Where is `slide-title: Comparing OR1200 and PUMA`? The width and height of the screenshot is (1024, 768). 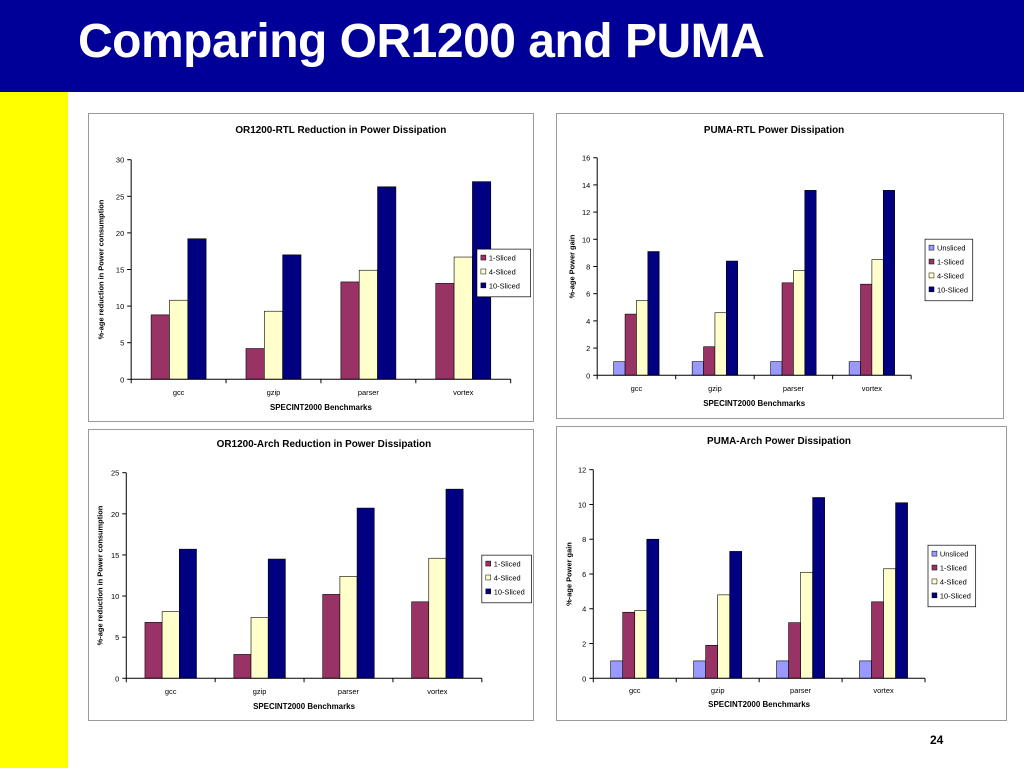
slide-title: Comparing OR1200 and PUMA is located at coordinates (421, 41).